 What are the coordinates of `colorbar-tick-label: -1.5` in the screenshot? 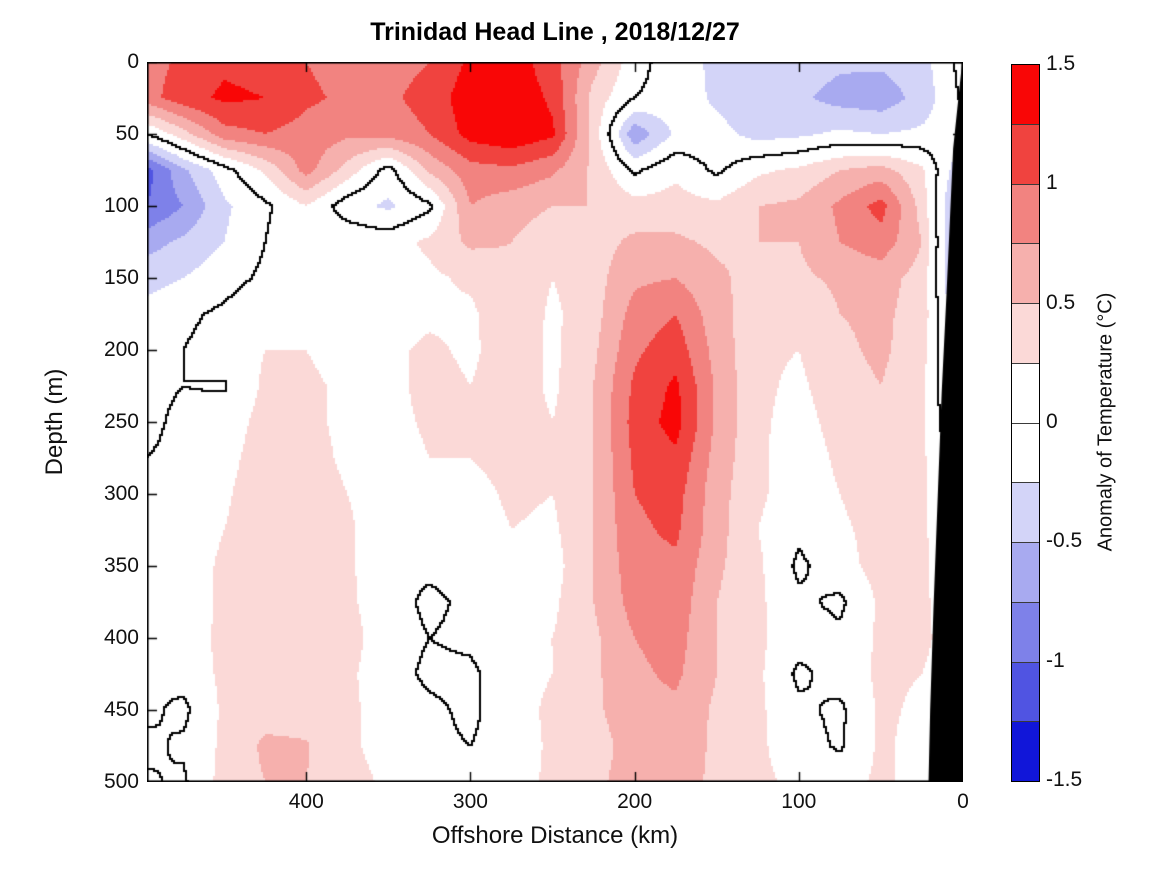 It's located at (1064, 779).